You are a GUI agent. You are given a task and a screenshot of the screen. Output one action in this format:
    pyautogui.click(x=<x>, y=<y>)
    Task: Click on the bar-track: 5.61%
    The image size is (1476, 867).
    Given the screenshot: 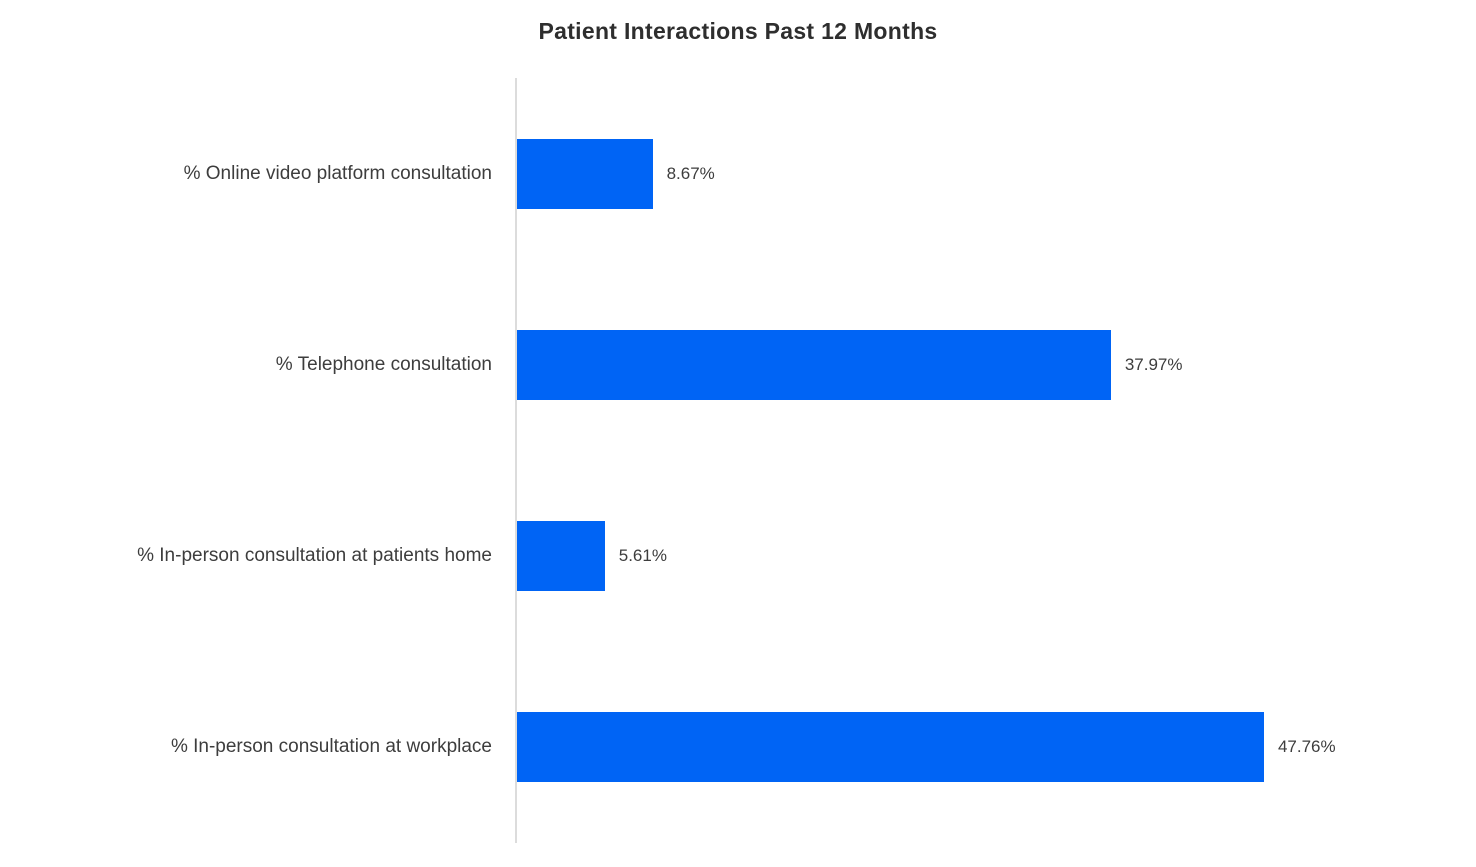 What is the action you would take?
    pyautogui.click(x=995, y=556)
    